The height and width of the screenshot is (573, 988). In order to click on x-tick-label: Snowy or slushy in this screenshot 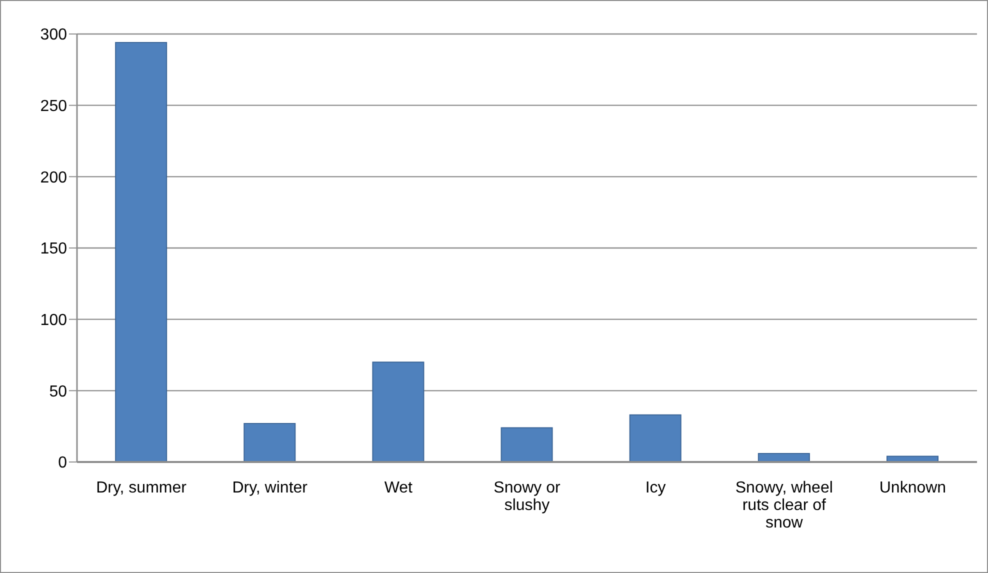, I will do `click(528, 496)`.